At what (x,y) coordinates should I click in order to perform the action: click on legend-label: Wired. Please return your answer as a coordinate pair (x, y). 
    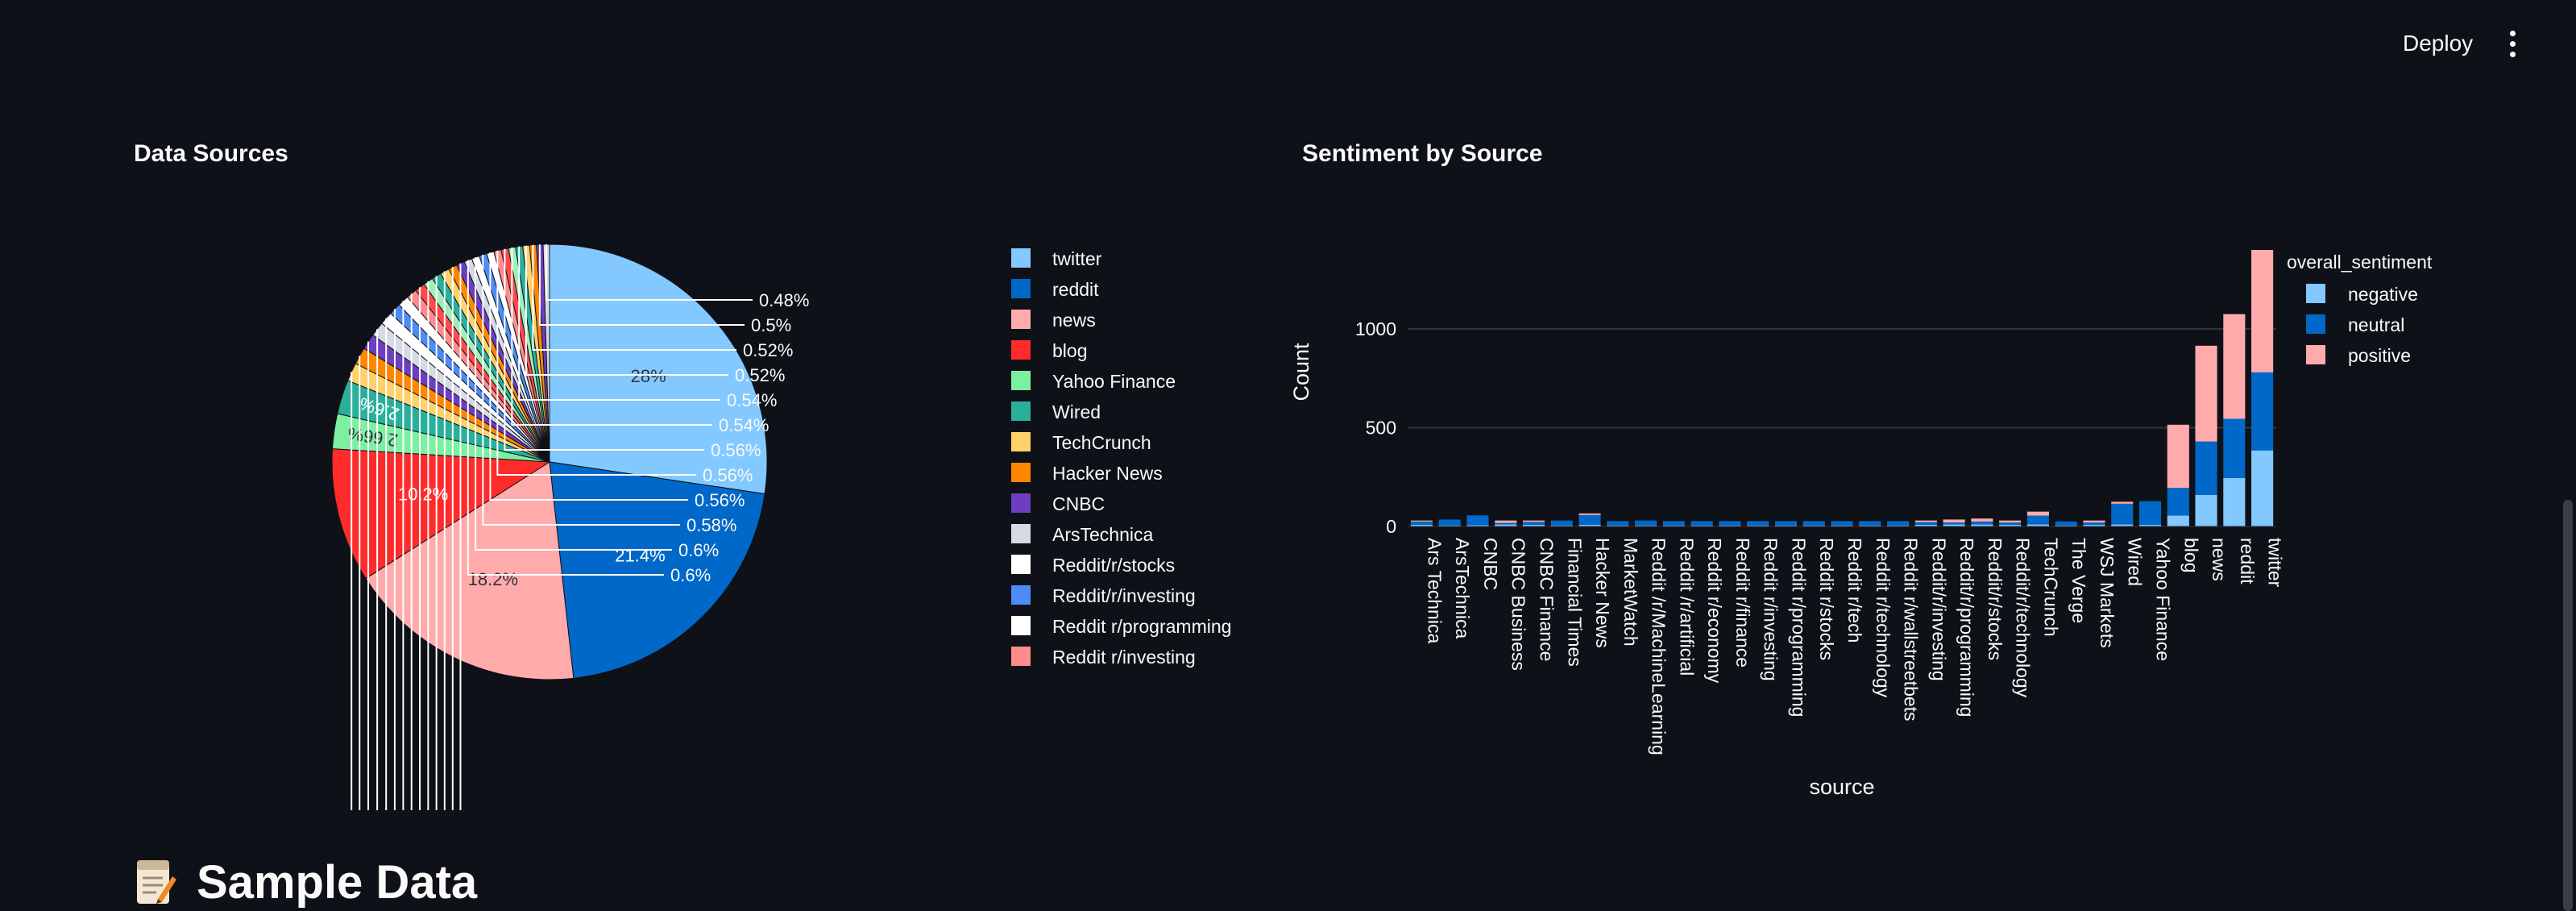
    Looking at the image, I should click on (1076, 411).